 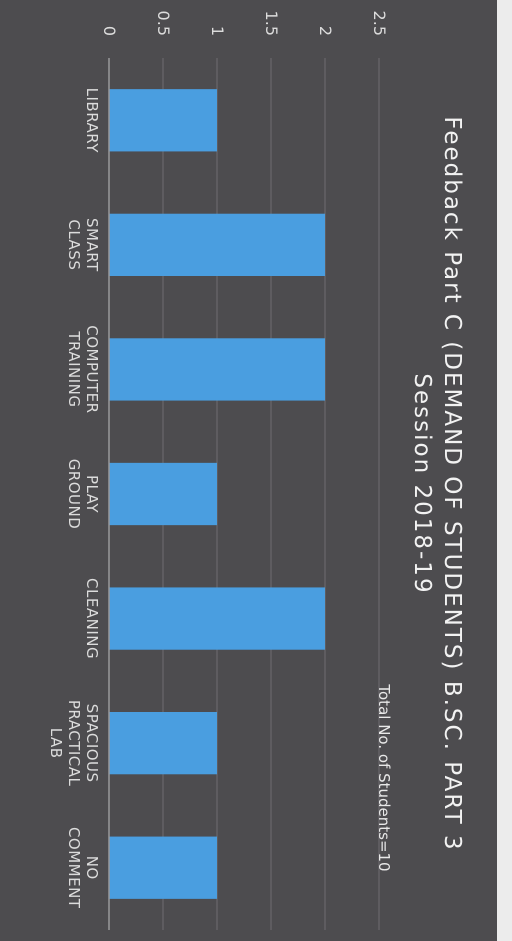 What do you see at coordinates (74, 244) in the screenshot?
I see `x-tick-label: CLASS` at bounding box center [74, 244].